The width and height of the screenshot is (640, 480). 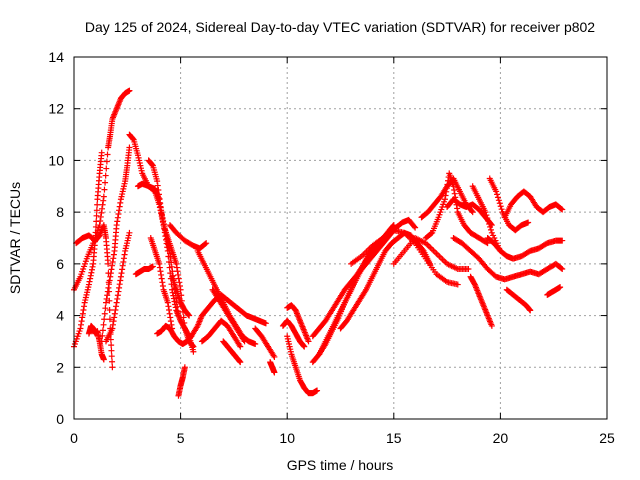 I want to click on x-tick-label: 10, so click(x=287, y=438).